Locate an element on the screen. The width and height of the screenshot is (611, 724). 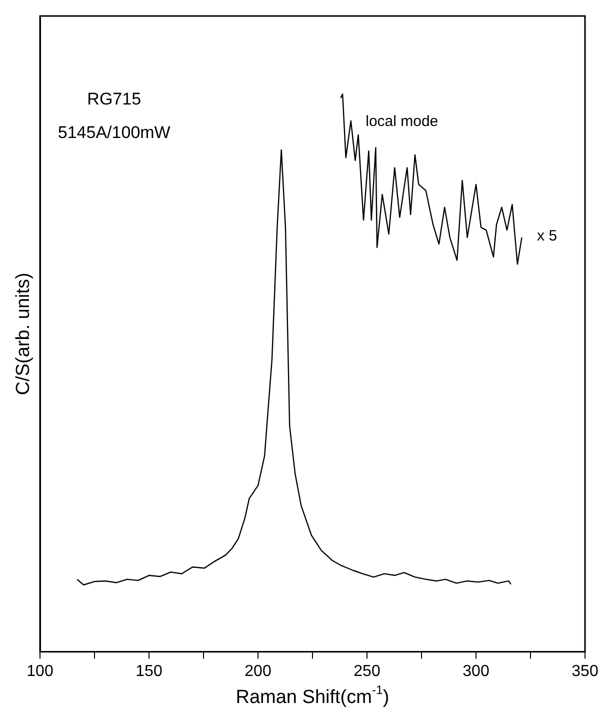
annotation: x 5 is located at coordinates (547, 235).